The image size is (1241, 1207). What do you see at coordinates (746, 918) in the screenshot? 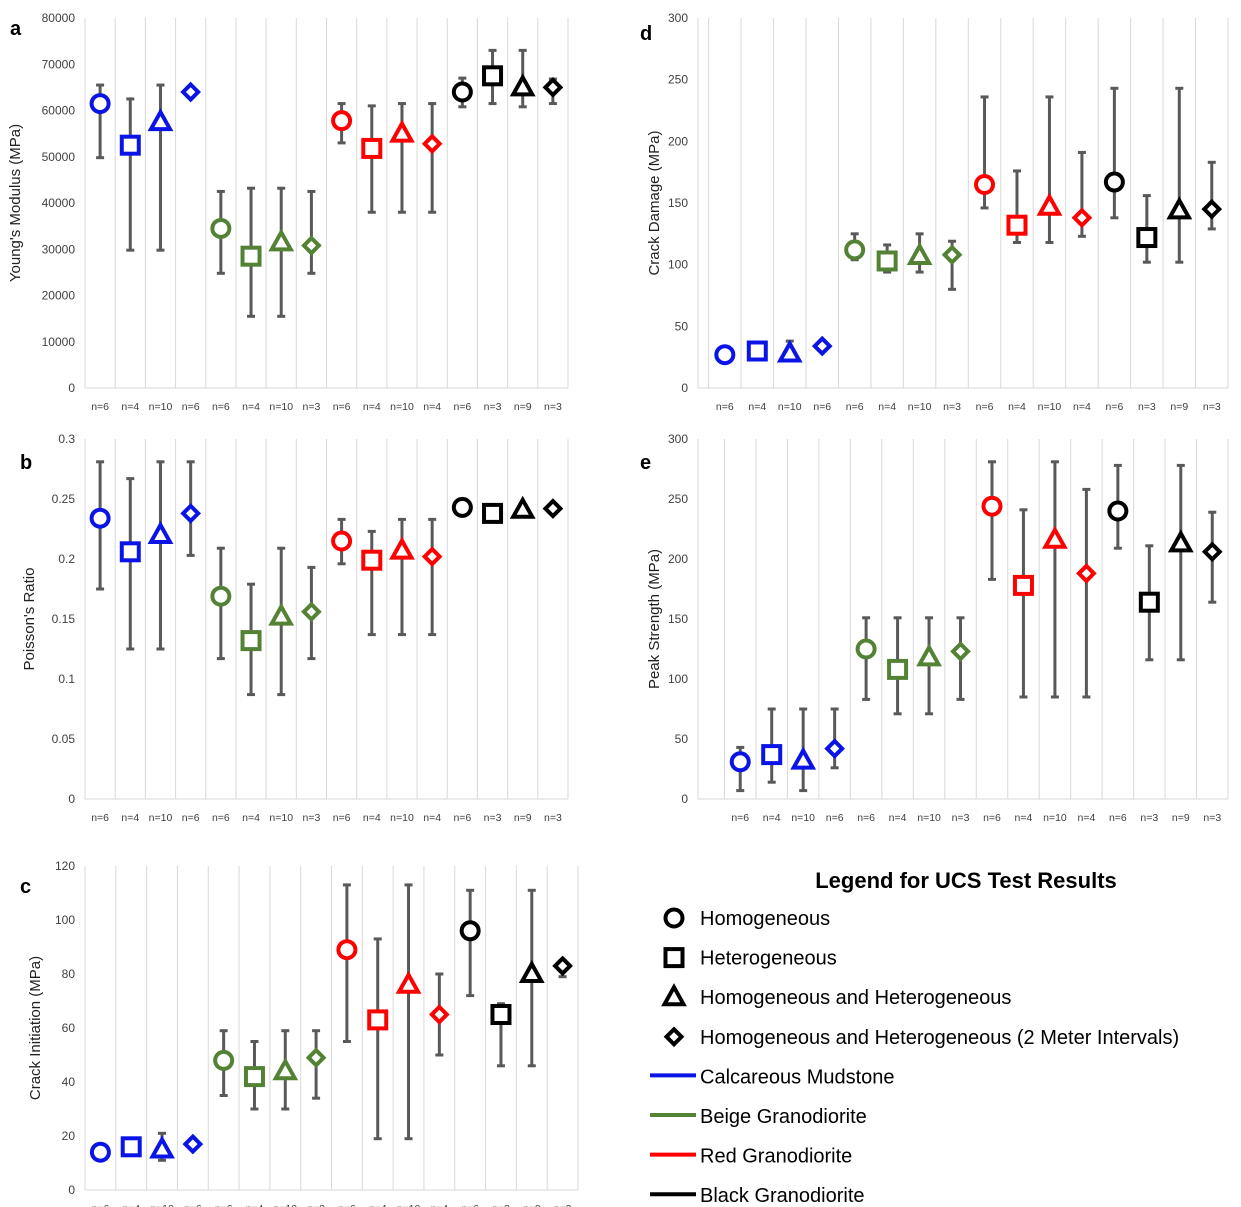
I see `legend-item: Homogeneous` at bounding box center [746, 918].